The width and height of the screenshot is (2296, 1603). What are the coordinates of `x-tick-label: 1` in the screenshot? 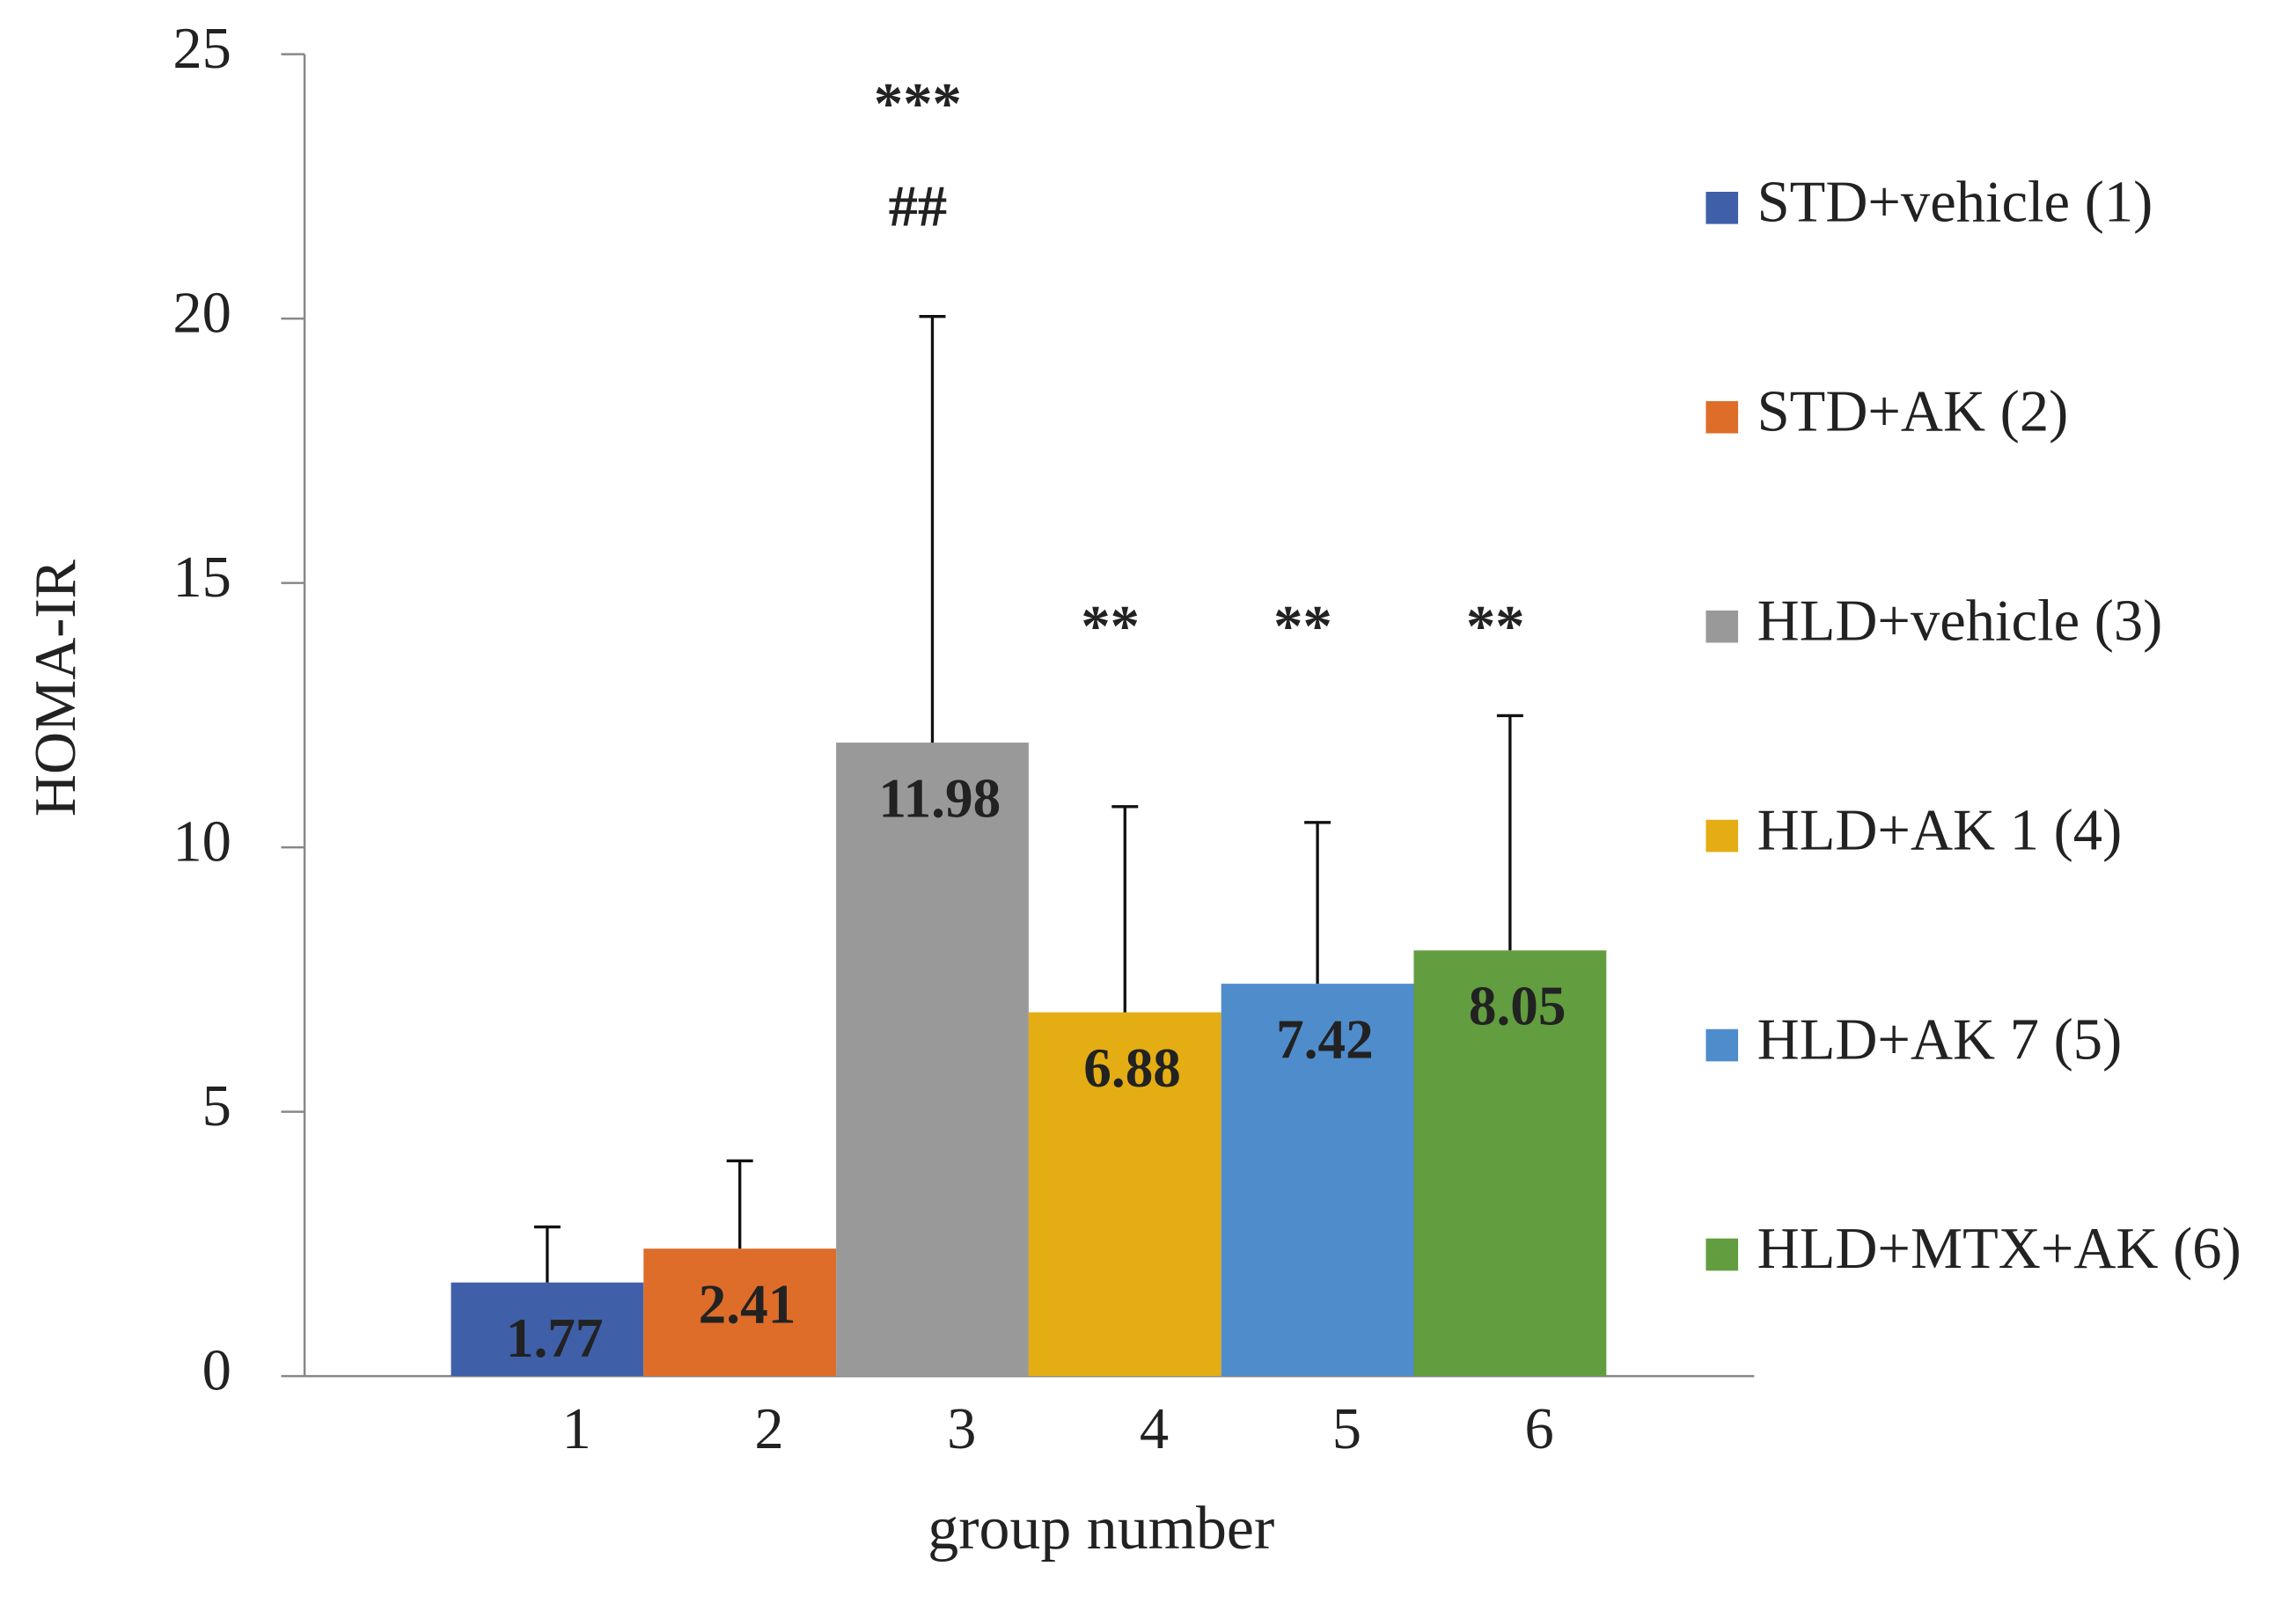 It's located at (576, 1429).